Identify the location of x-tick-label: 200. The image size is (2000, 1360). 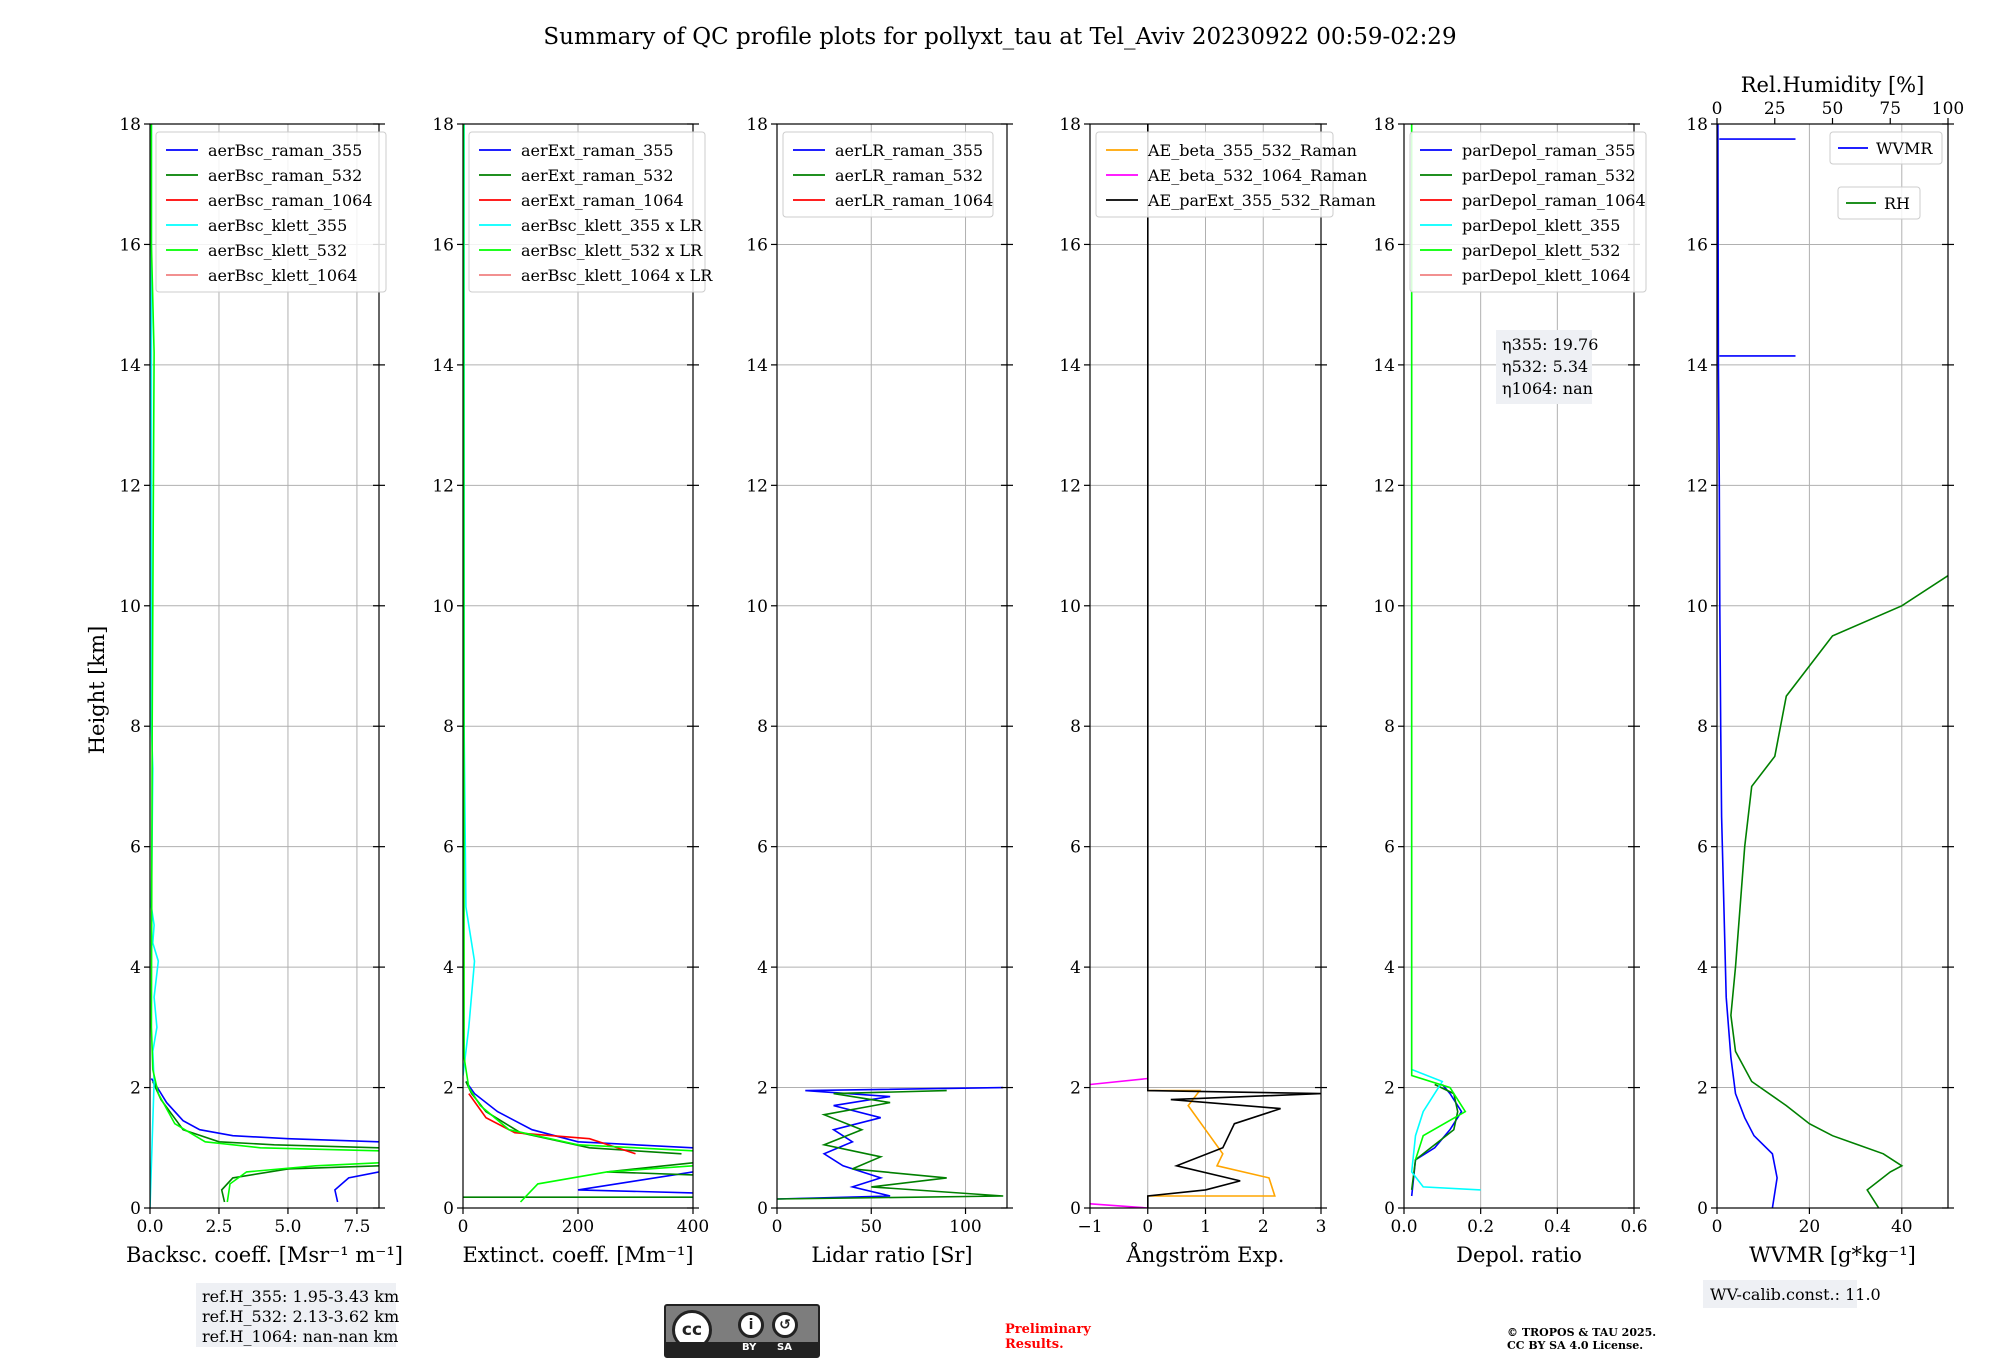
(578, 1227).